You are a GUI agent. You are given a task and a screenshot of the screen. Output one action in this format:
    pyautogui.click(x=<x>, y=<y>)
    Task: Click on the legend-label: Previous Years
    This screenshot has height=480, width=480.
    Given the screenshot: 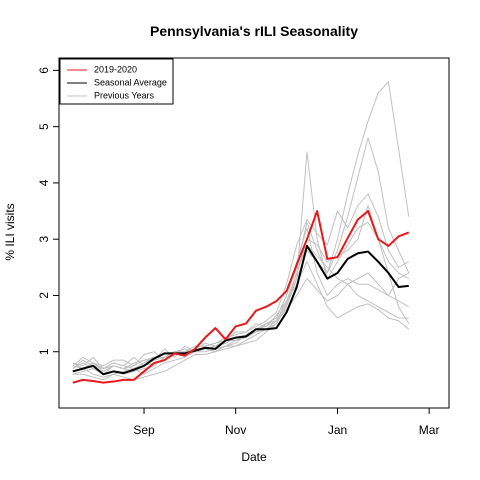 What is the action you would take?
    pyautogui.click(x=124, y=95)
    